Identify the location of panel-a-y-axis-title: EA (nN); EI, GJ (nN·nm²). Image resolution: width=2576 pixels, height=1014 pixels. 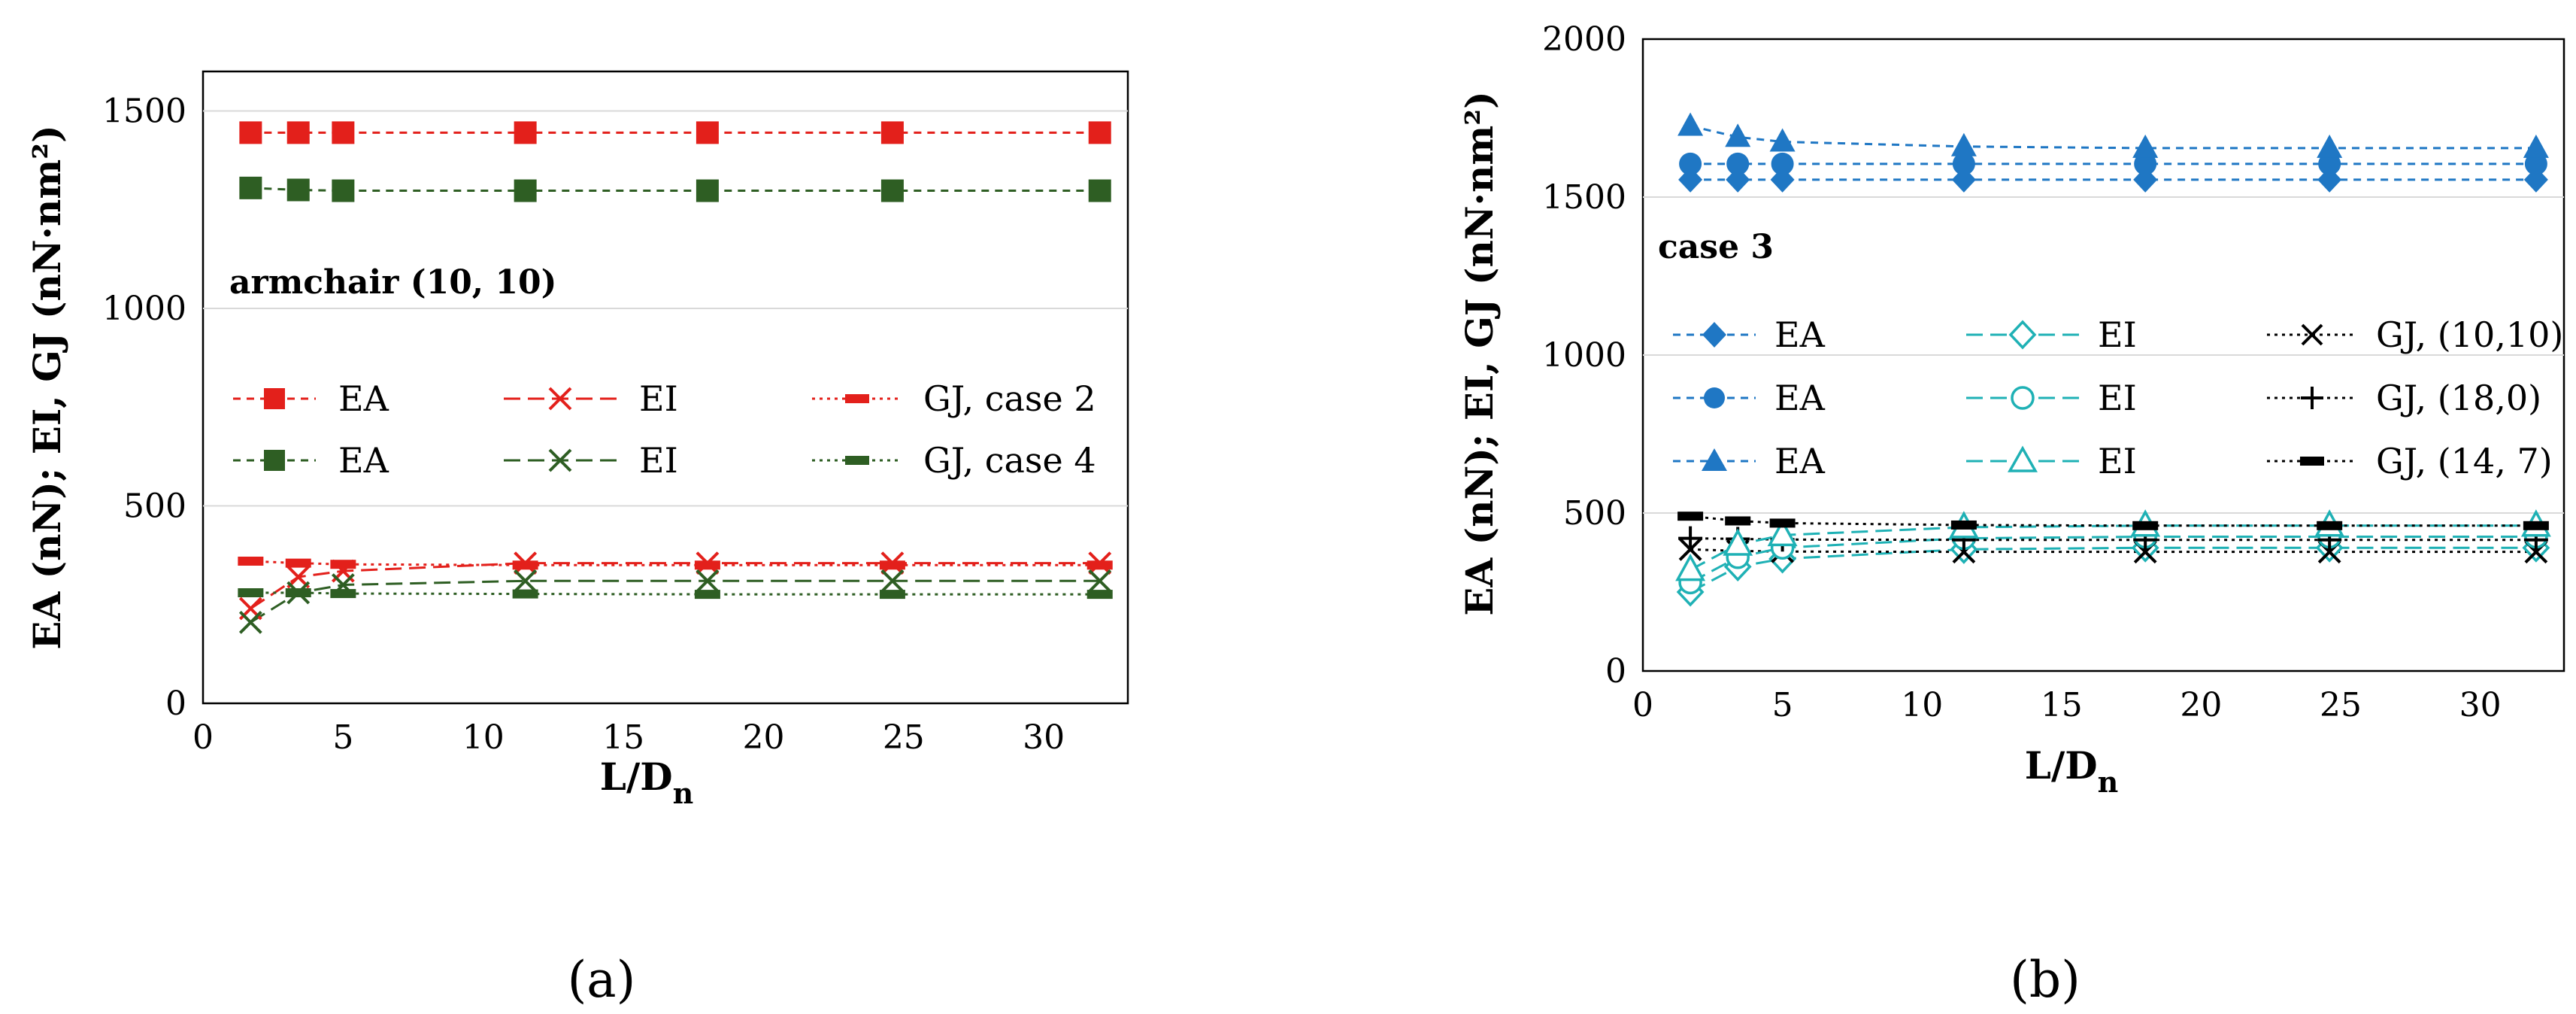
(47, 387).